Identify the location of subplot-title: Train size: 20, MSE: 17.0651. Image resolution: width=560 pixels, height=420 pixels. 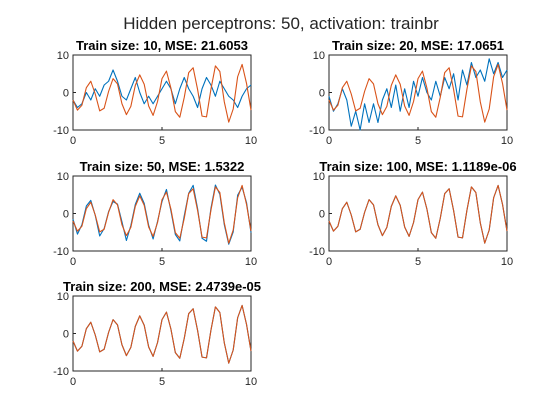
(418, 45).